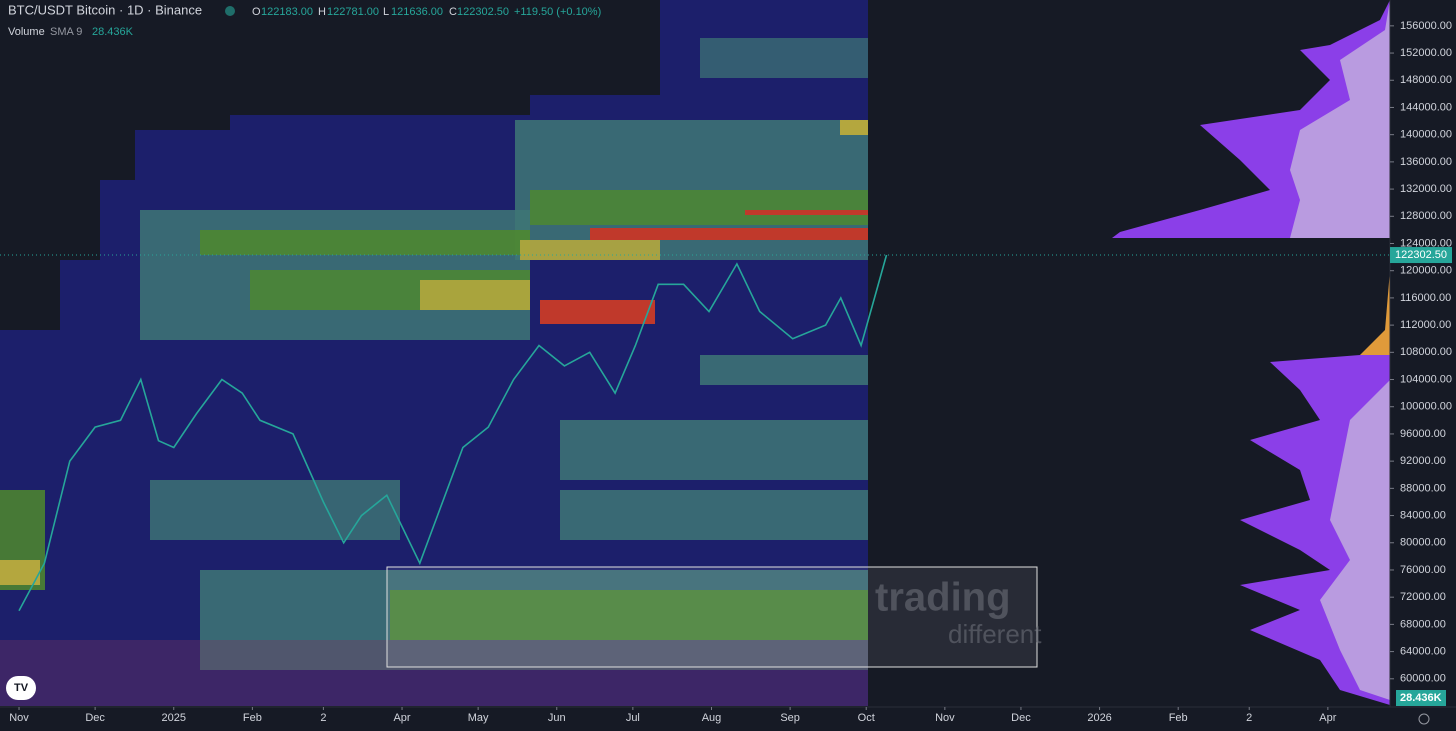 The image size is (1456, 731). What do you see at coordinates (866, 718) in the screenshot?
I see `x-tick-label: Oct` at bounding box center [866, 718].